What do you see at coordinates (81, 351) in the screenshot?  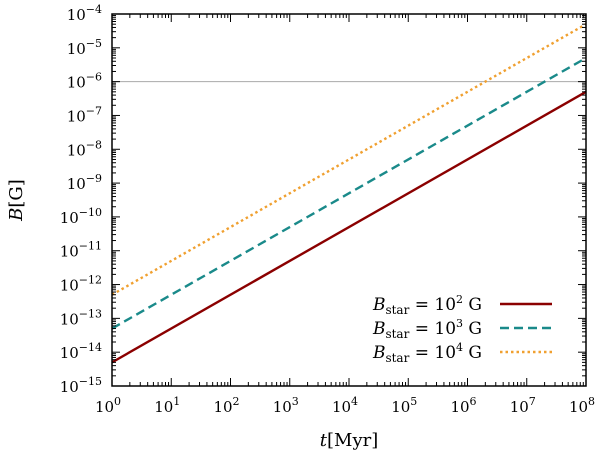 I see `y-tick-label: 10⁻¹⁴` at bounding box center [81, 351].